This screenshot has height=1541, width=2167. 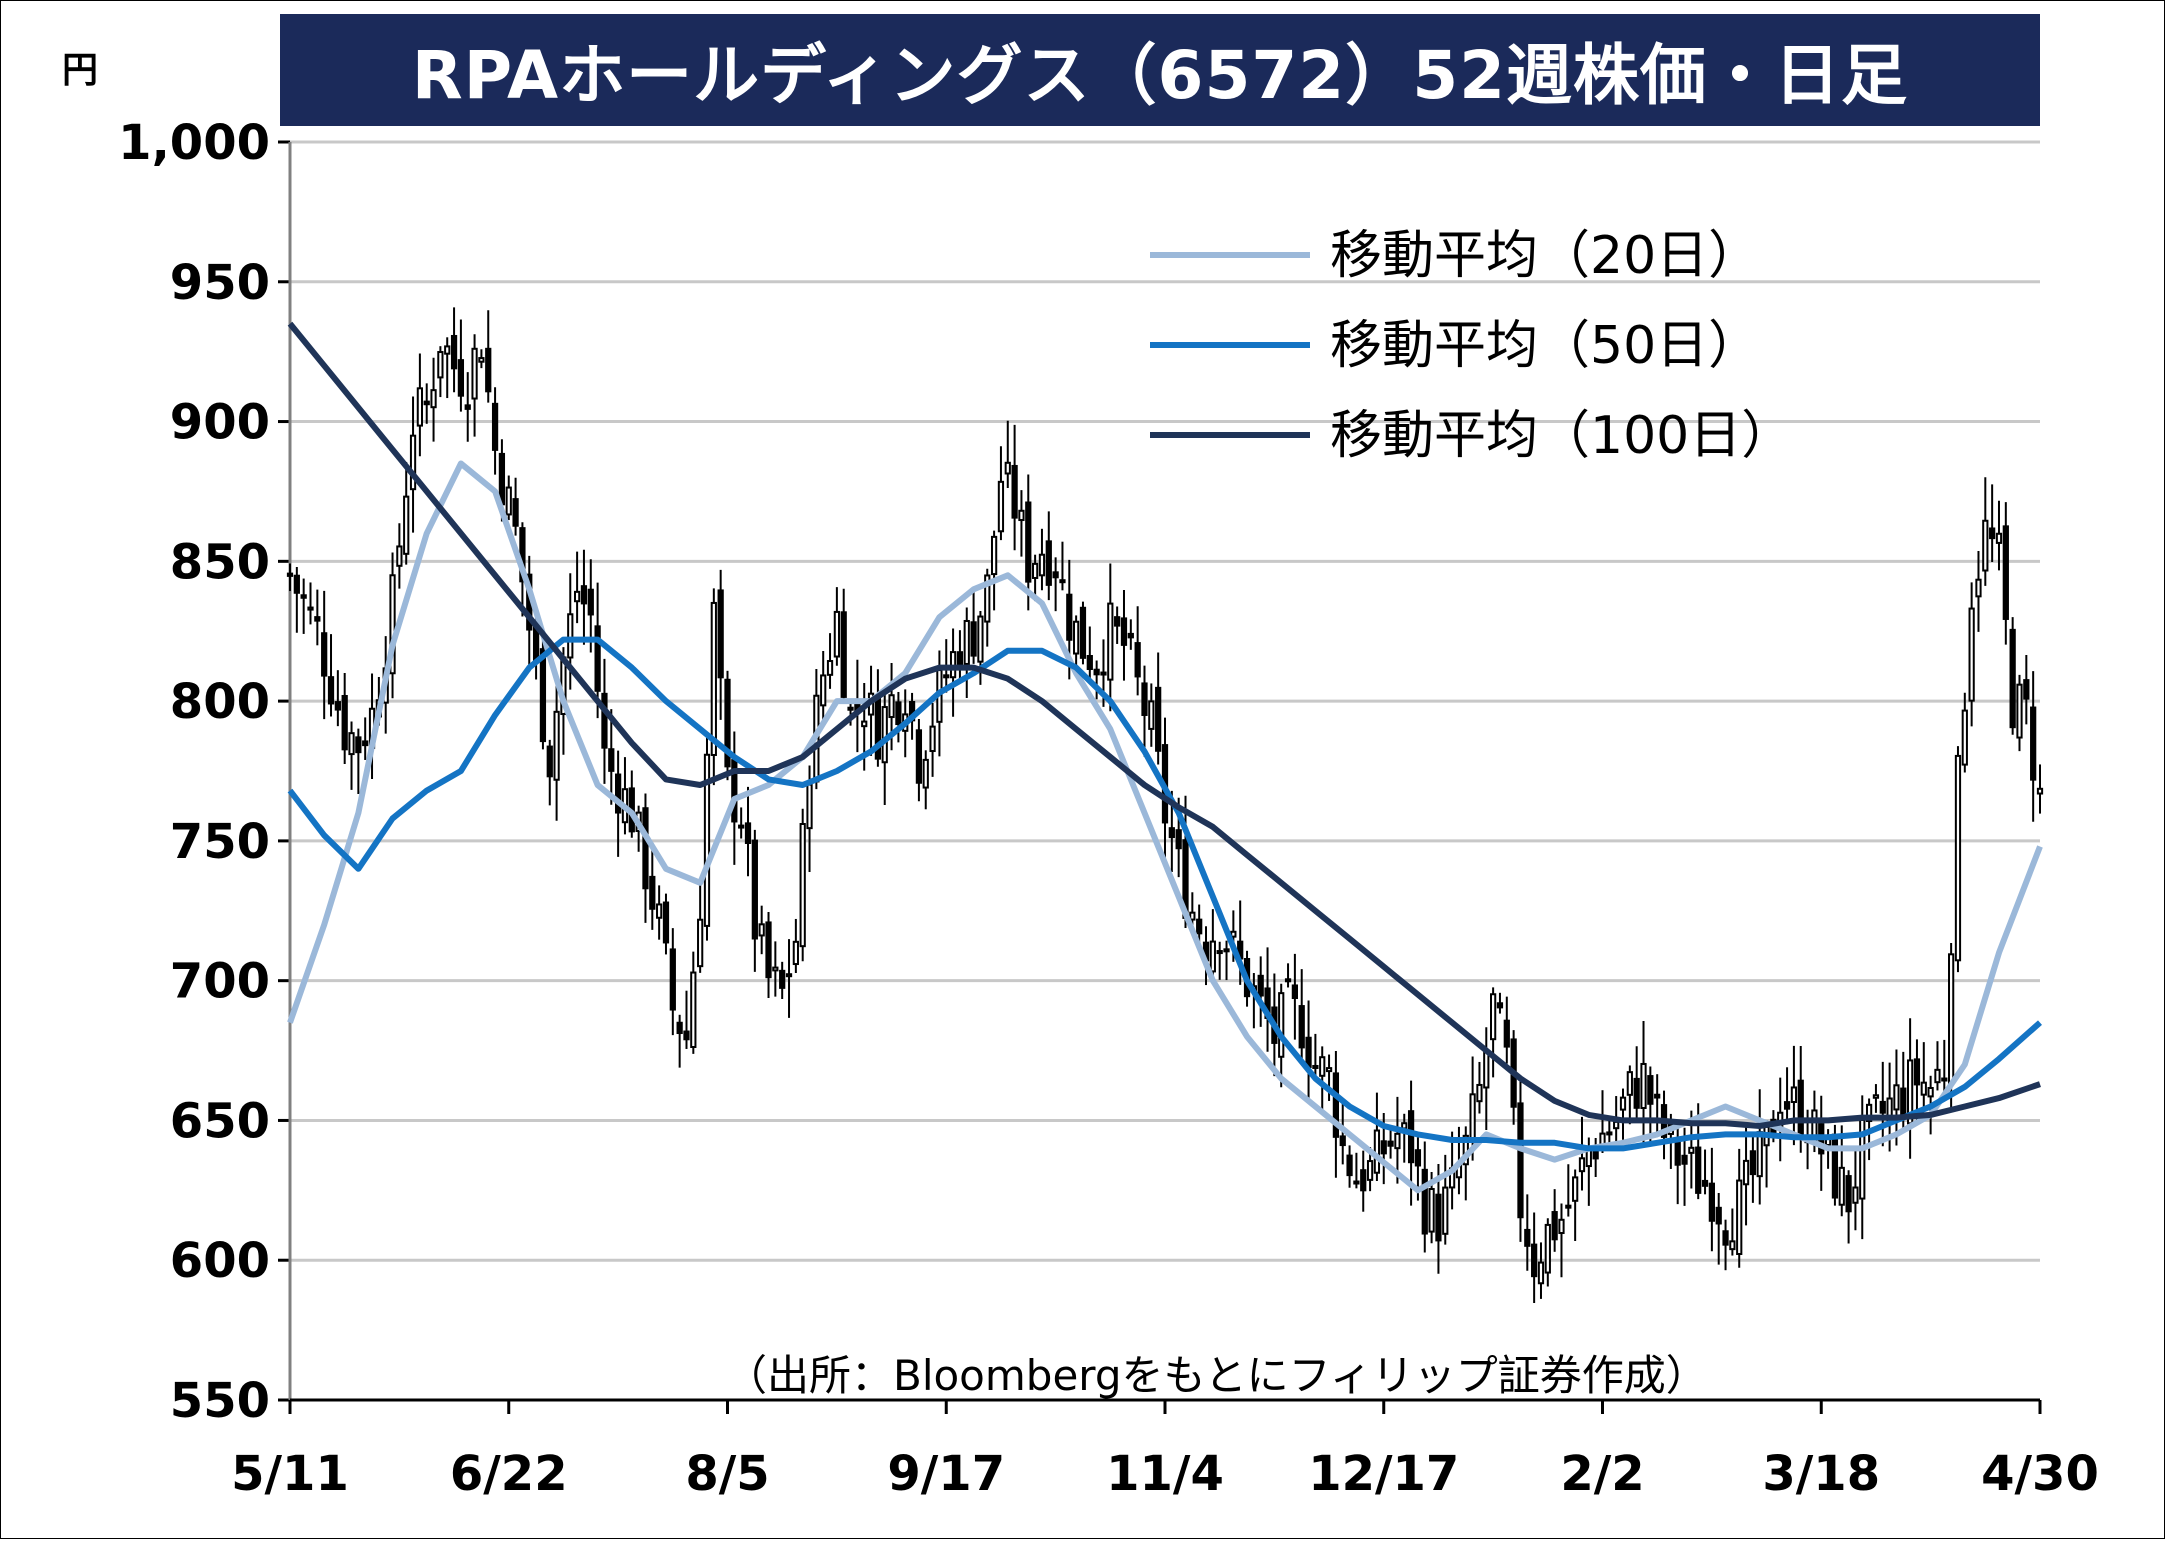 What do you see at coordinates (80, 70) in the screenshot?
I see `unit-label: 円` at bounding box center [80, 70].